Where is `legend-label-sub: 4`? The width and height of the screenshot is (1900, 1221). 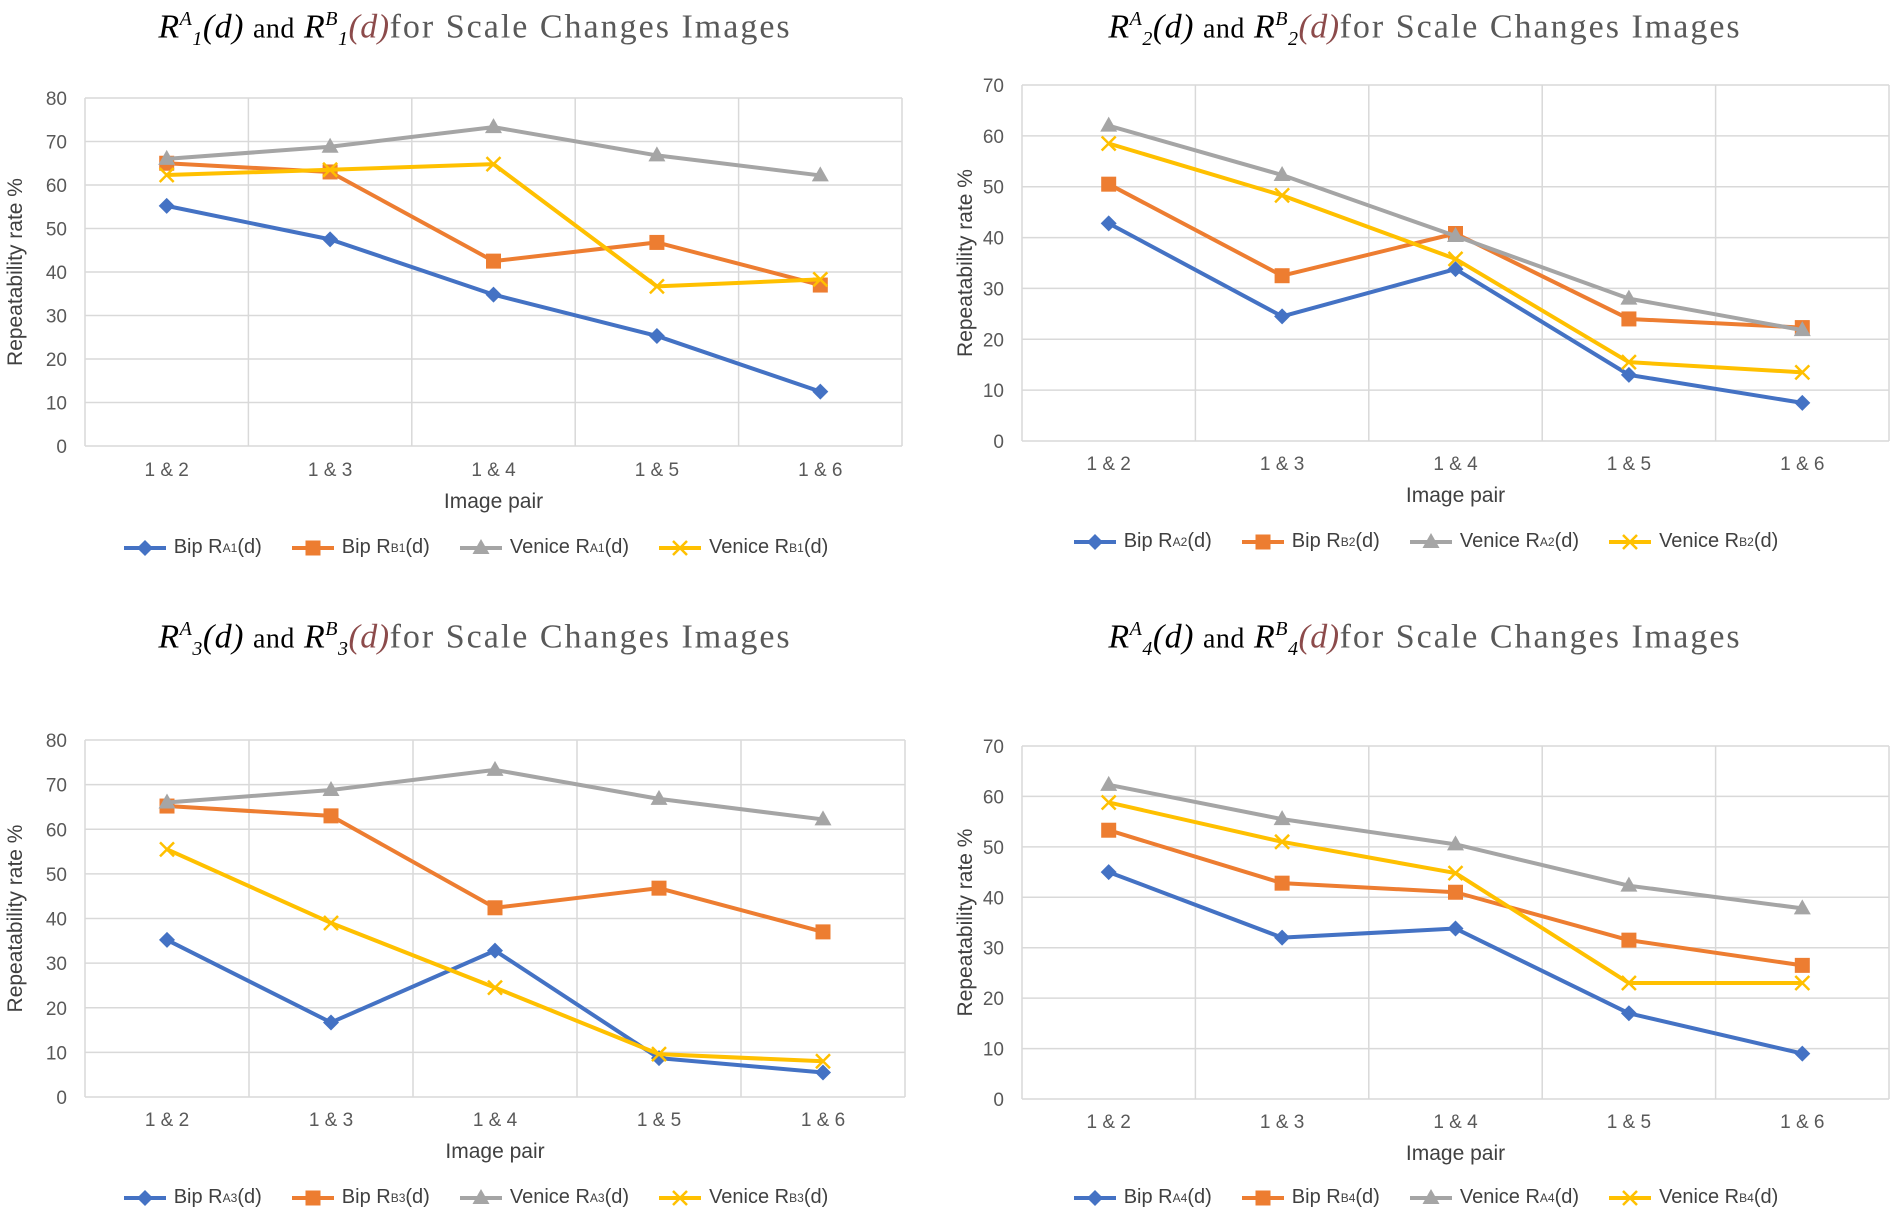
legend-label-sub: 4 is located at coordinates (1184, 1197).